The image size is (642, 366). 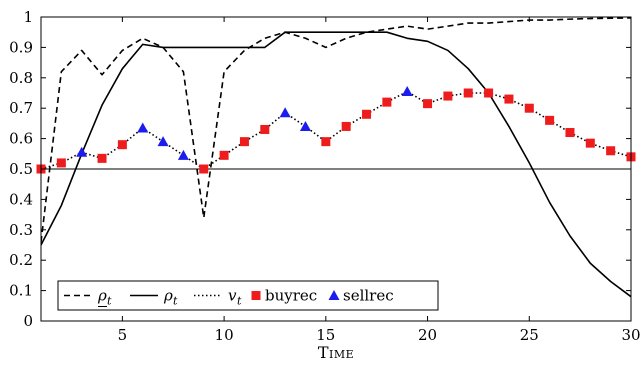 I want to click on x-tick-label-3: 20, so click(x=427, y=335).